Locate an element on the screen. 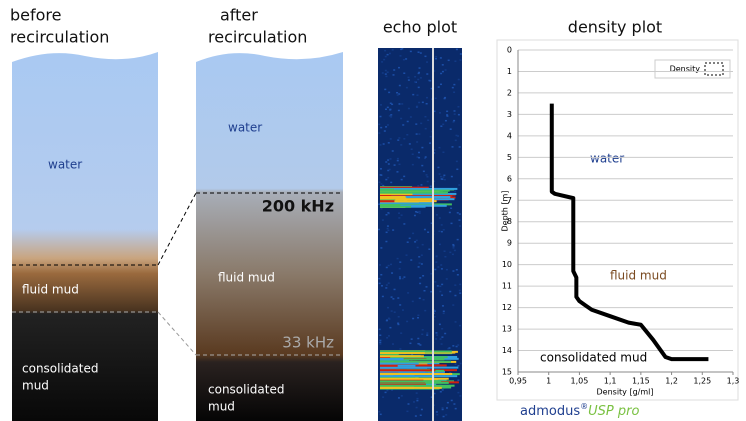 This screenshot has height=421, width=746. density-line is located at coordinates (629, 232).